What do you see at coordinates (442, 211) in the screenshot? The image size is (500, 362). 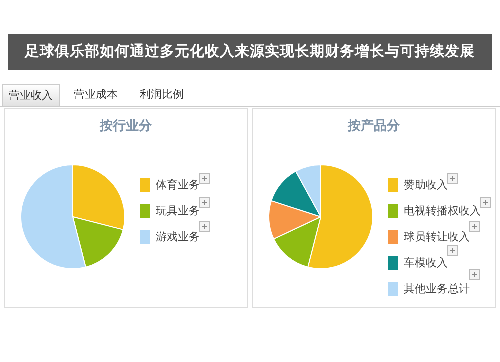 I see `legend-label: 电视转播权收入` at bounding box center [442, 211].